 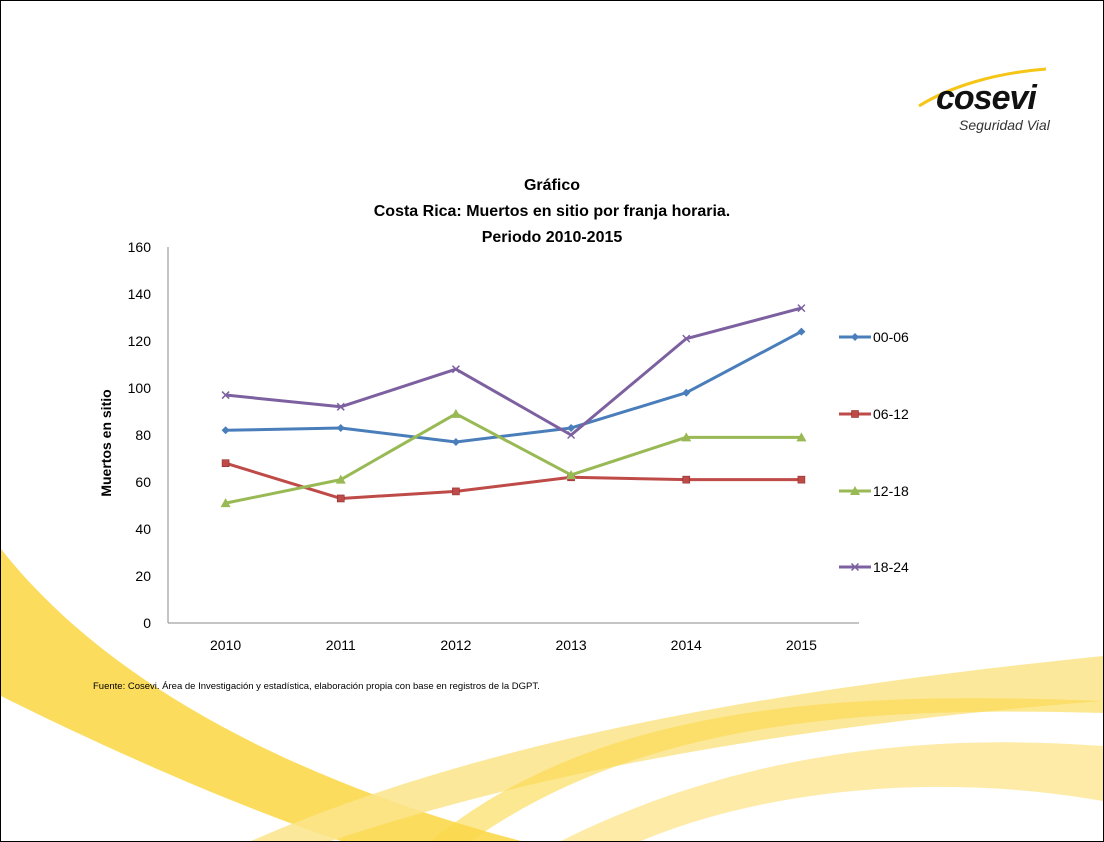 I want to click on chart-title-line: Periodo 2010-2015, so click(x=552, y=237).